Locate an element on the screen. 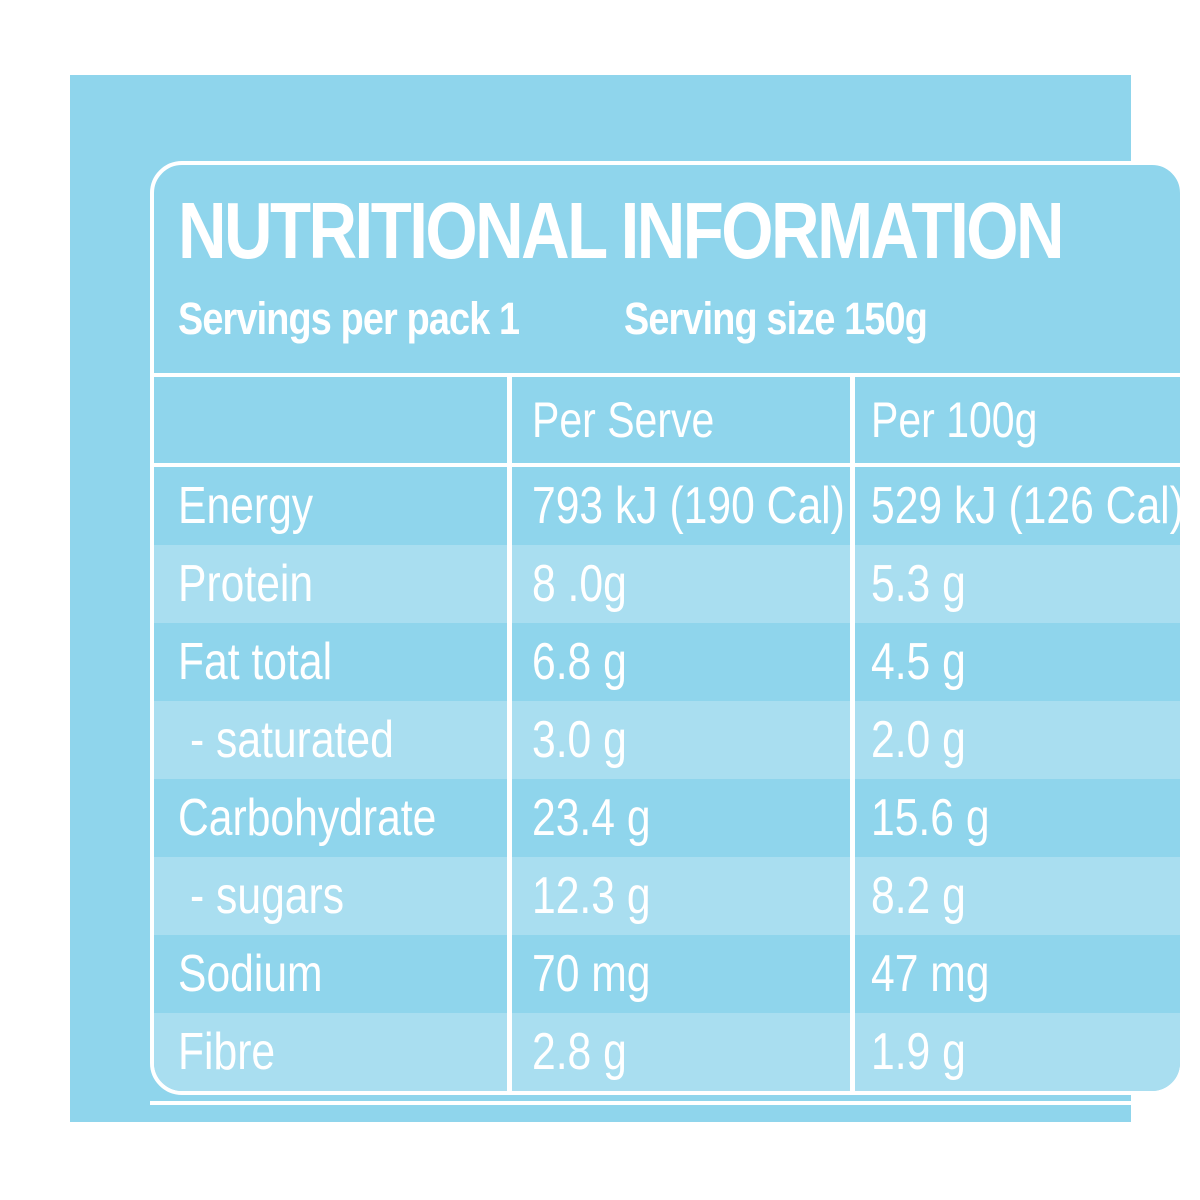 The width and height of the screenshot is (1200, 1200). table-row: Protein 8 .0g 5.3 g is located at coordinates (667, 584).